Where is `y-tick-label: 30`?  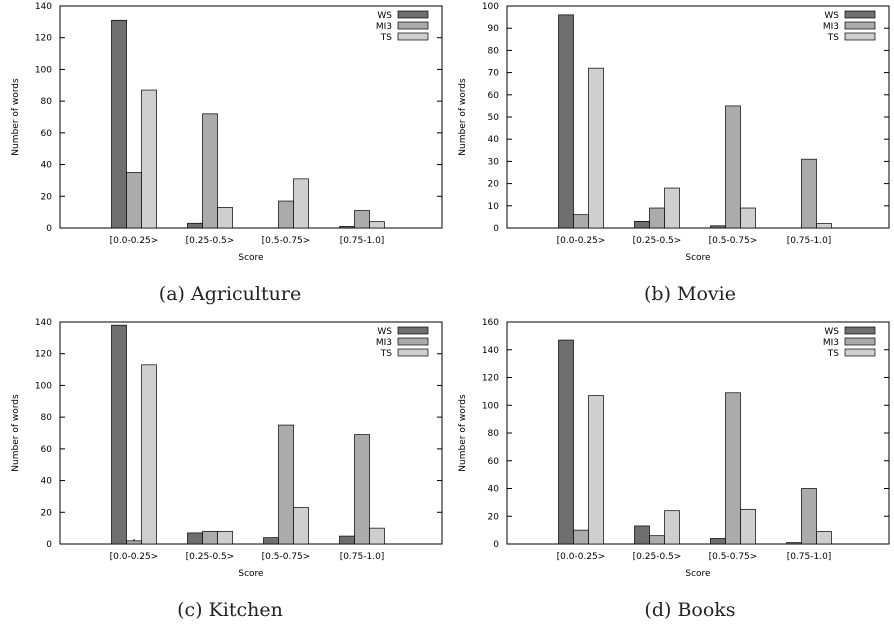
y-tick-label: 30 is located at coordinates (494, 162).